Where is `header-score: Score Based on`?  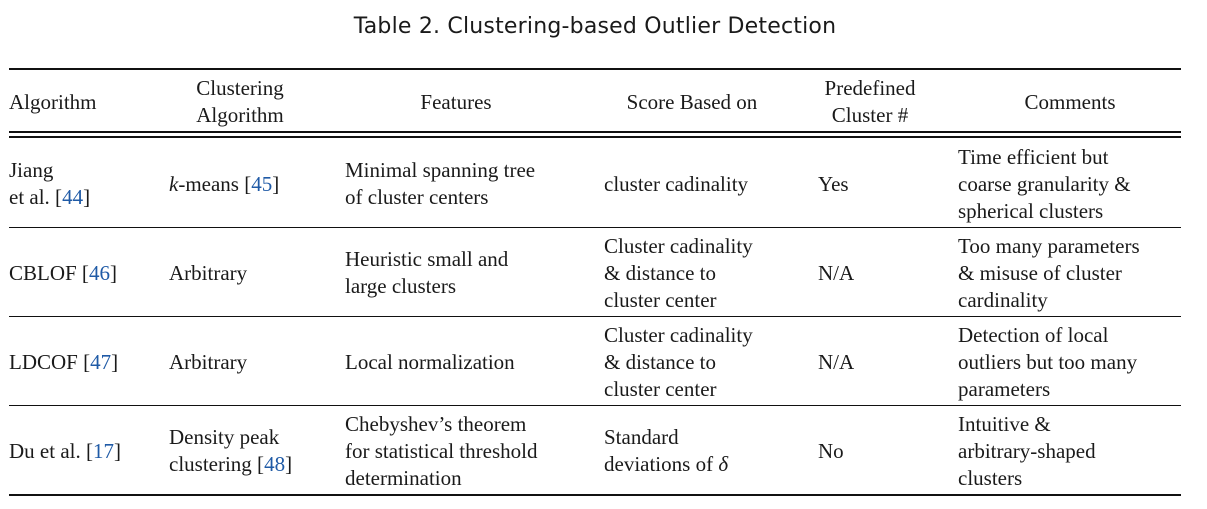 header-score: Score Based on is located at coordinates (692, 102).